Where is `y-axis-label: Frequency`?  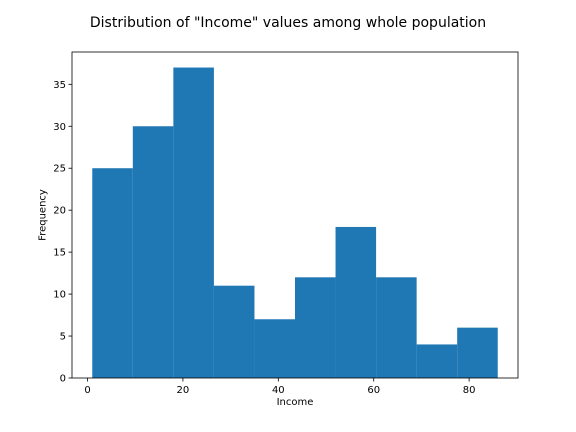
y-axis-label: Frequency is located at coordinates (43, 215).